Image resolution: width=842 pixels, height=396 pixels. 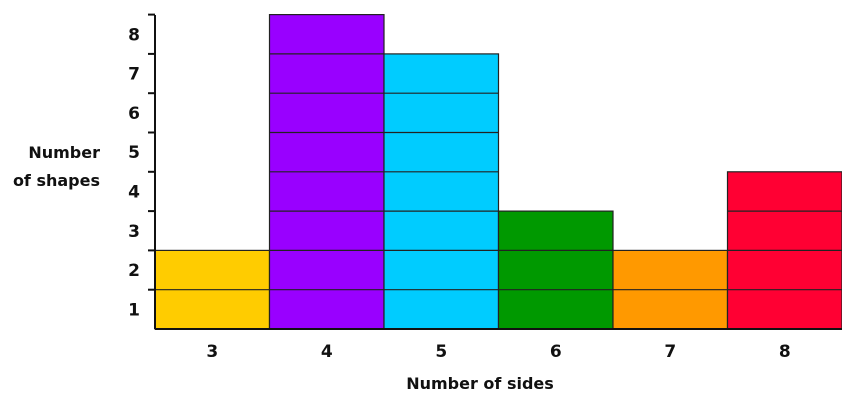 I want to click on x-tick-label: 7, so click(x=670, y=352).